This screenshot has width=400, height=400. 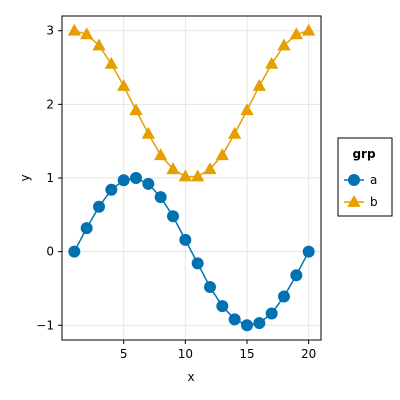 I want to click on y-tick-label: 1, so click(x=50, y=178).